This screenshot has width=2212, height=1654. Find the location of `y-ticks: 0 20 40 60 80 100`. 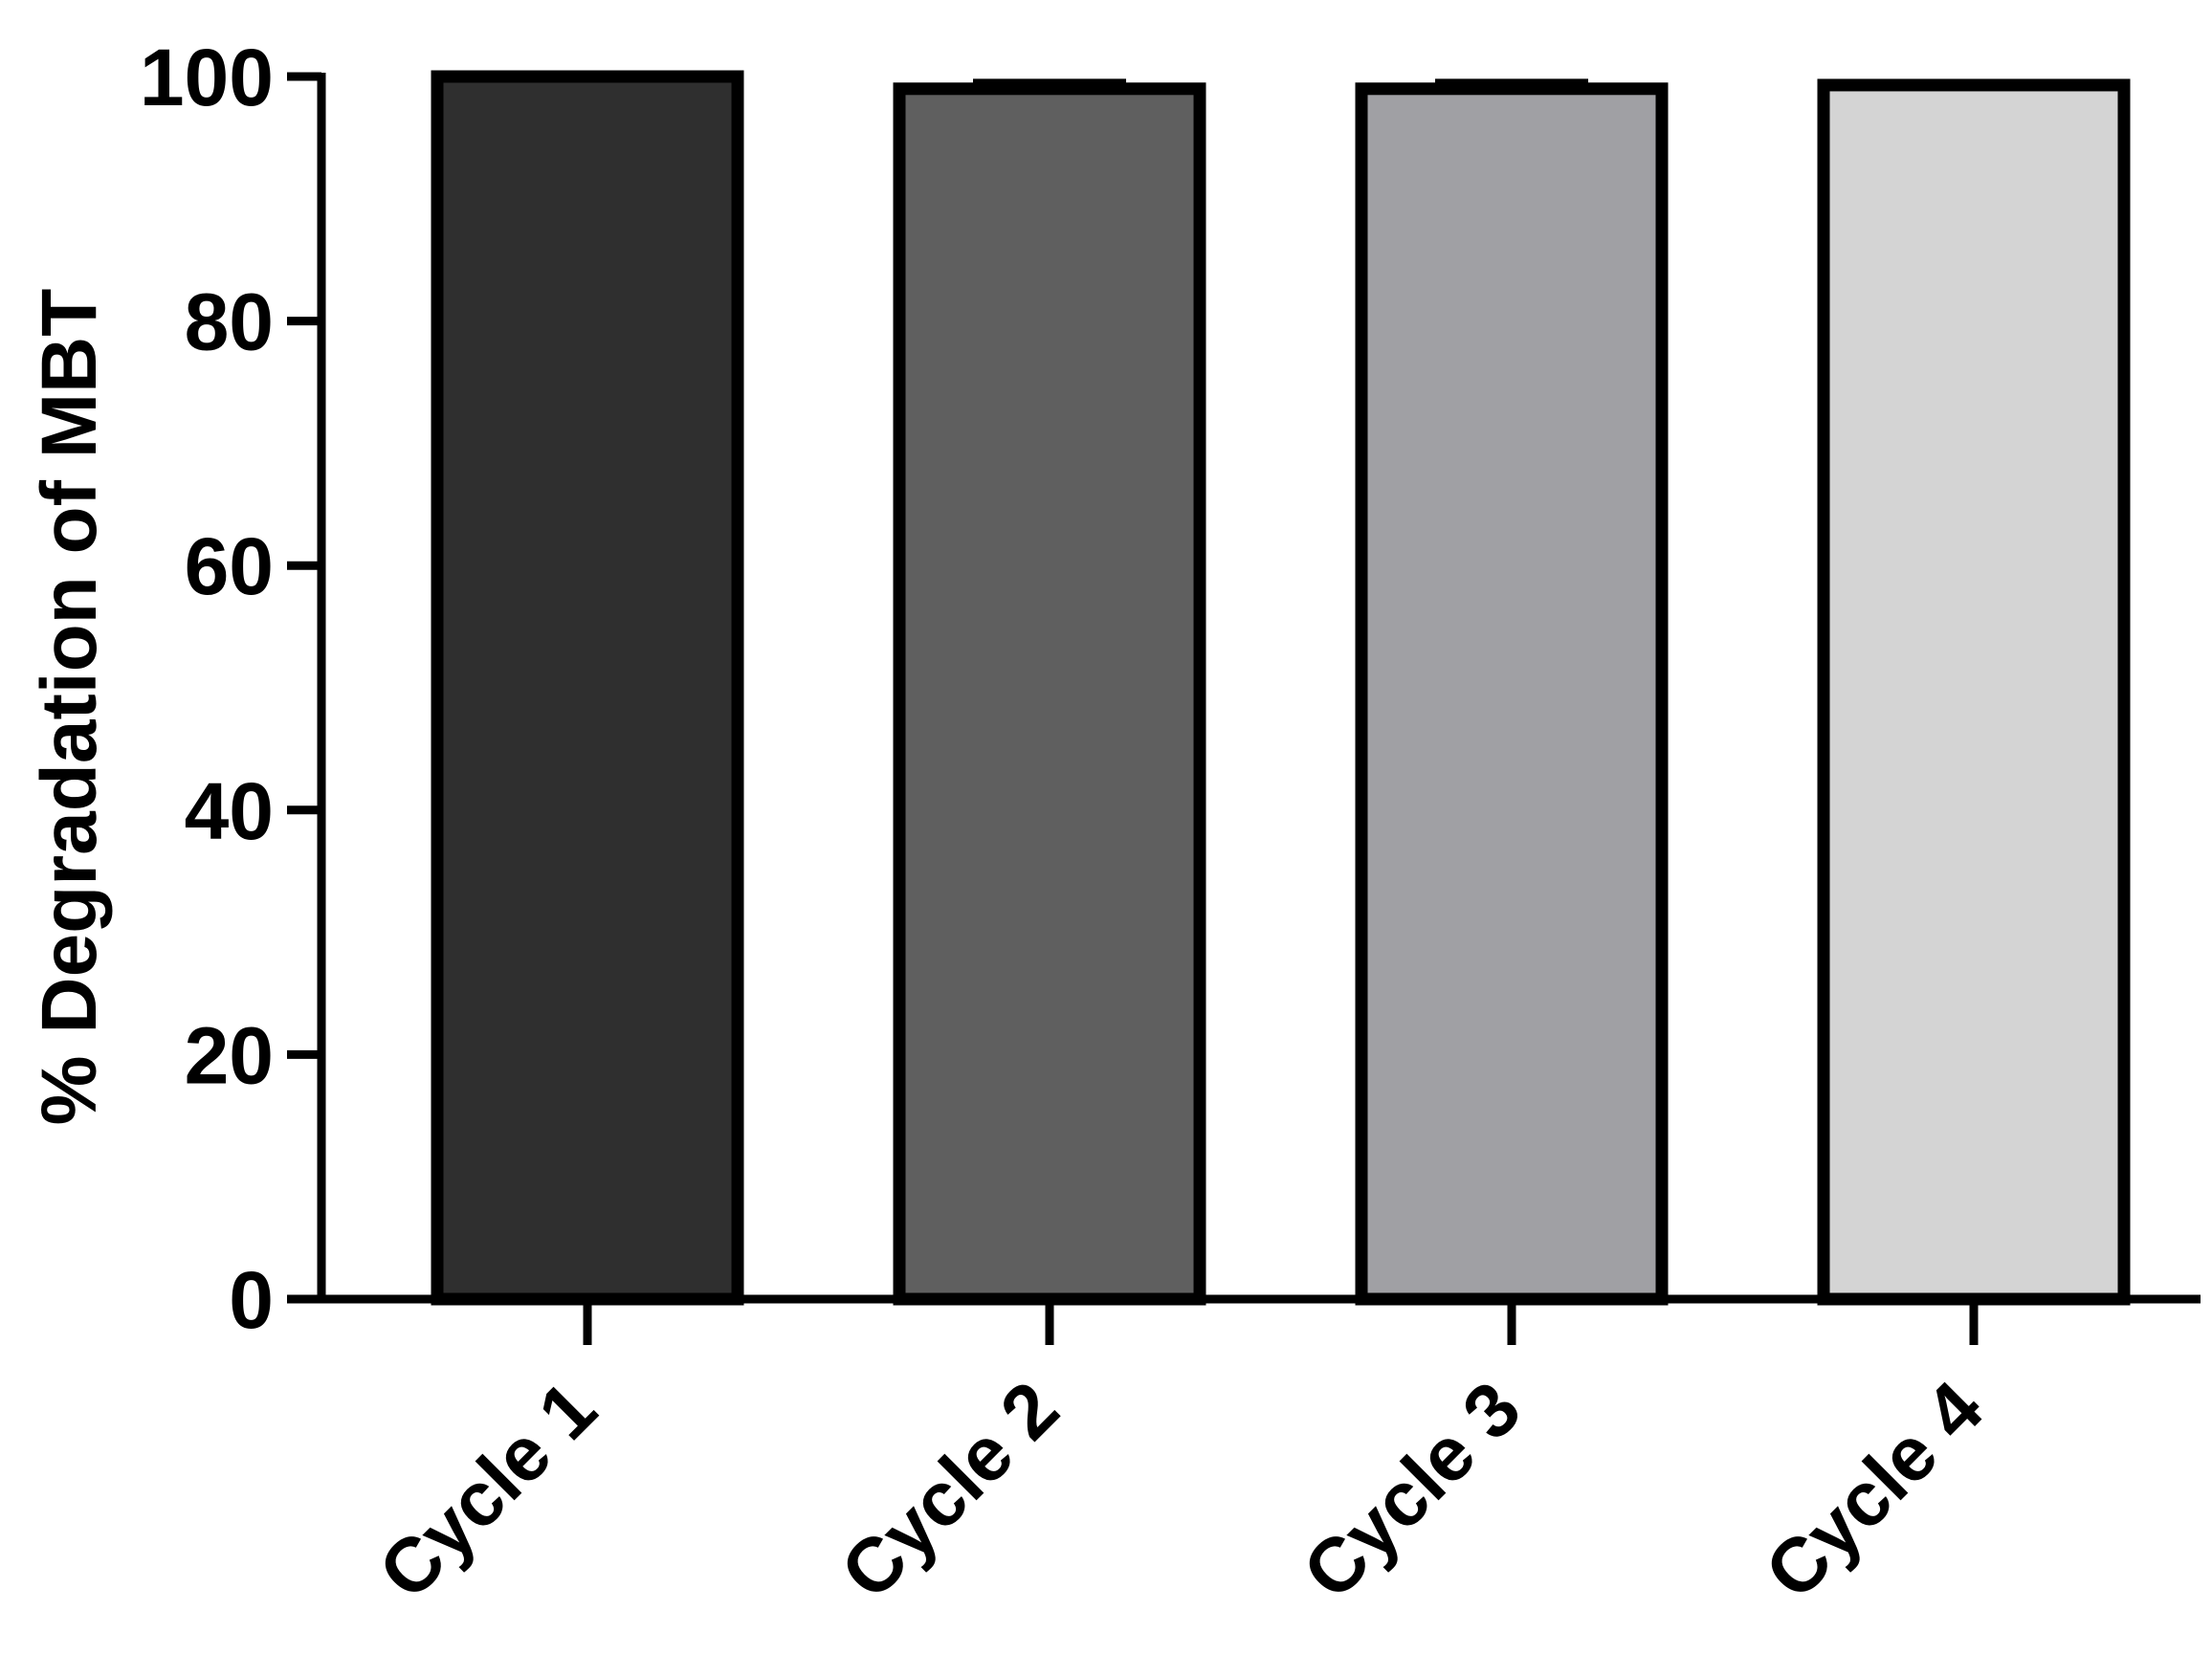

y-ticks: 0 20 40 60 80 100 is located at coordinates (230, 689).